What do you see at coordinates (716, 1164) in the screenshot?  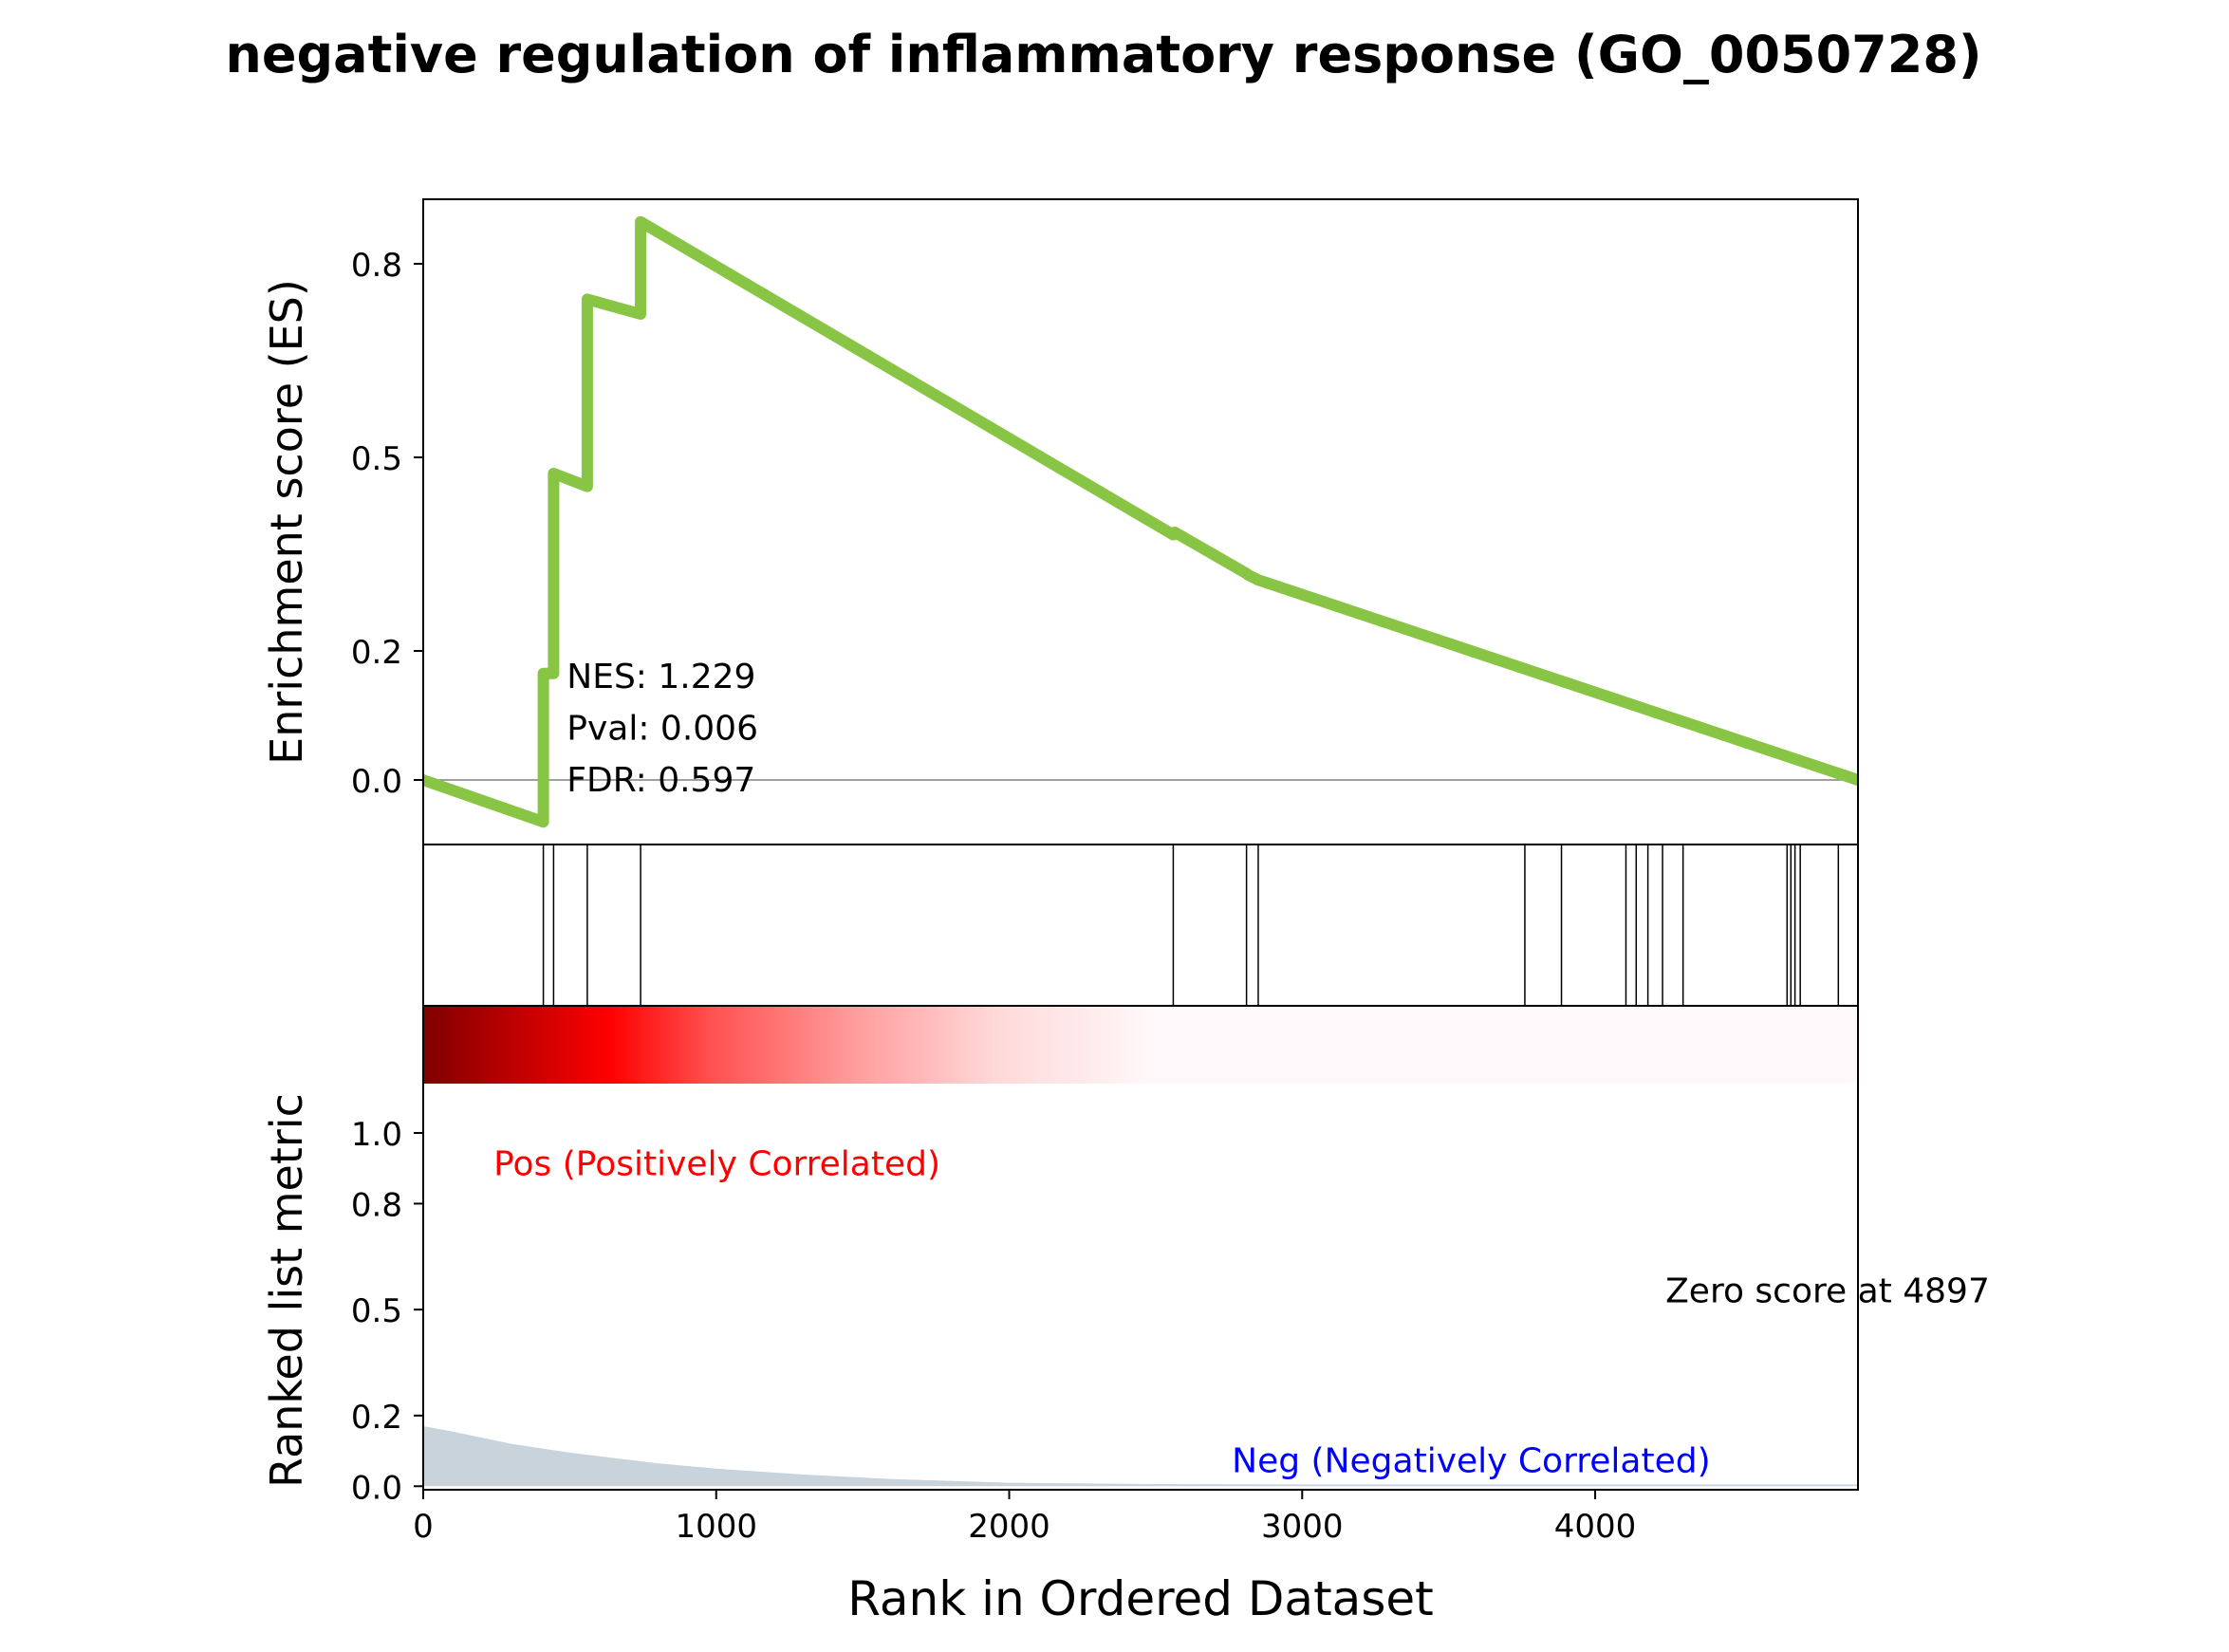 I see `pos-correlated-label: Pos (Positively Correlated)` at bounding box center [716, 1164].